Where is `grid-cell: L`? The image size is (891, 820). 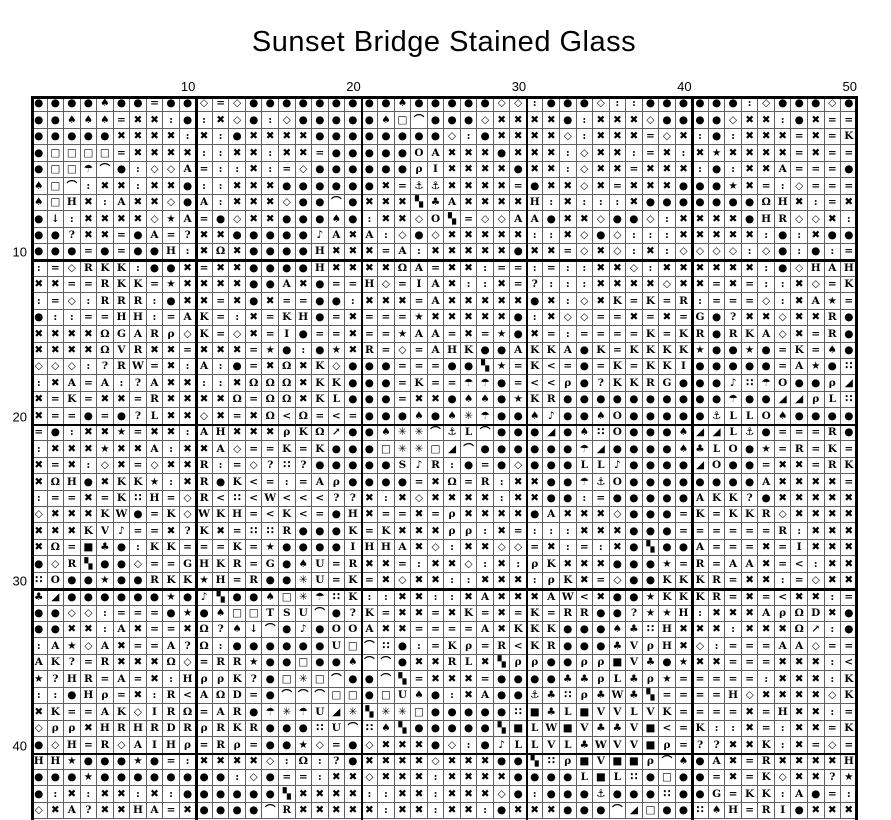
grid-cell: L is located at coordinates (469, 433).